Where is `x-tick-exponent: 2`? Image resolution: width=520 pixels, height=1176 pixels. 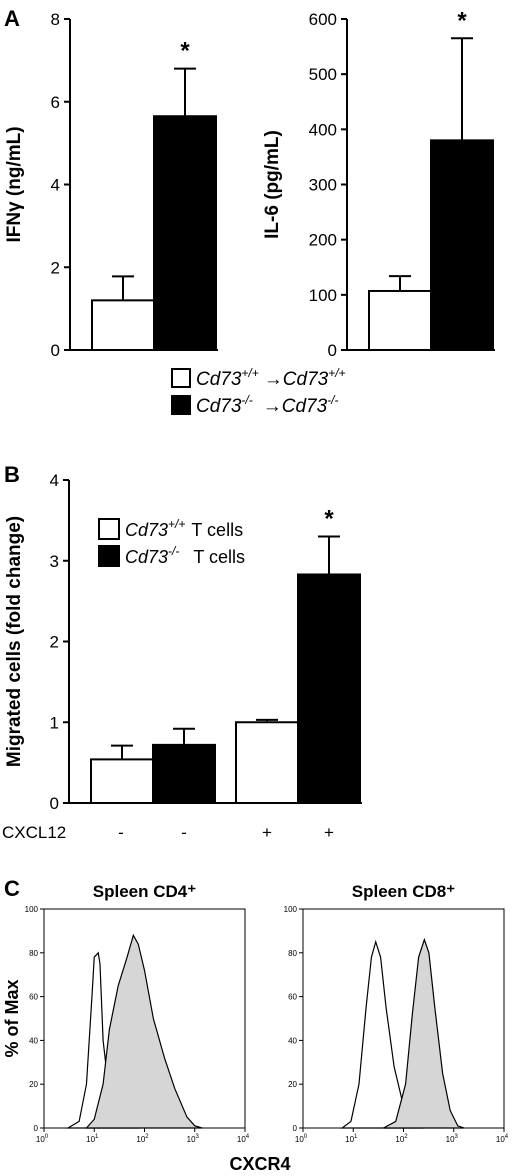
x-tick-exponent: 2 is located at coordinates (147, 1137).